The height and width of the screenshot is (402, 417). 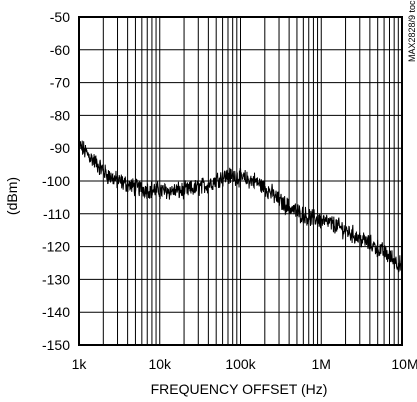 What do you see at coordinates (56, 214) in the screenshot?
I see `y-tick-label: -110` at bounding box center [56, 214].